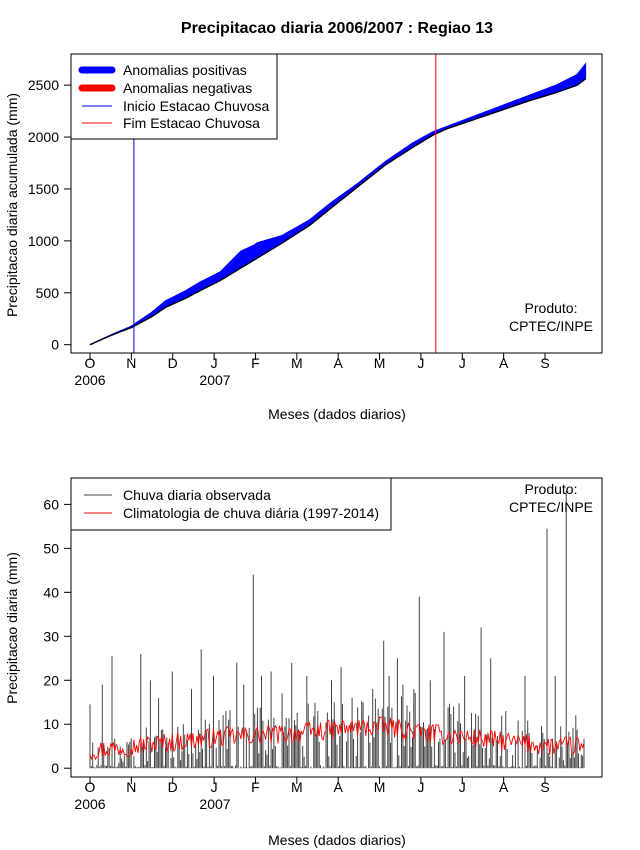 Image resolution: width=640 pixels, height=850 pixels. What do you see at coordinates (544, 363) in the screenshot?
I see `top-x-tick-label: S` at bounding box center [544, 363].